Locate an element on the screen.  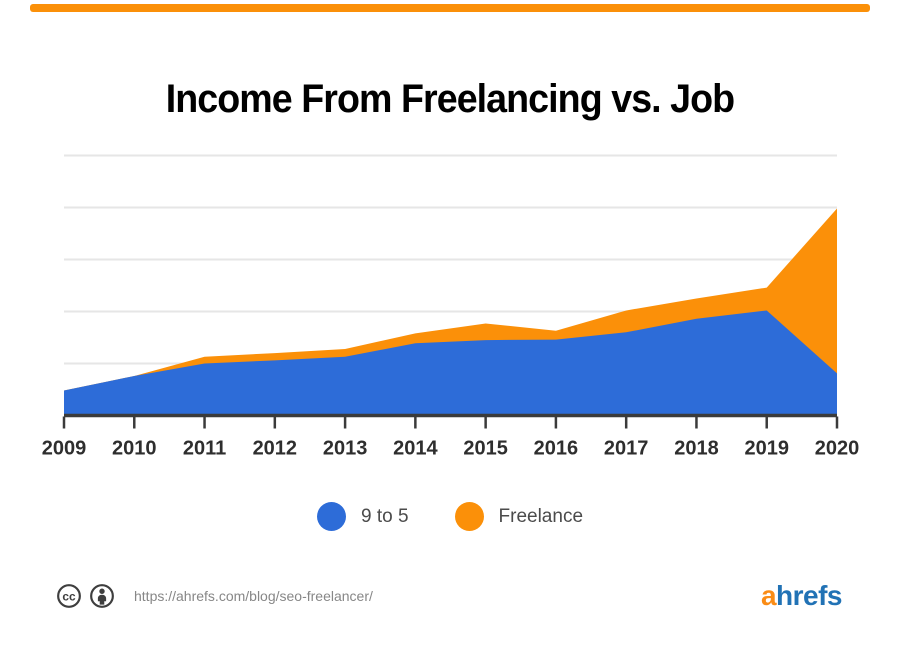
cc-icon: cc is located at coordinates (69, 596).